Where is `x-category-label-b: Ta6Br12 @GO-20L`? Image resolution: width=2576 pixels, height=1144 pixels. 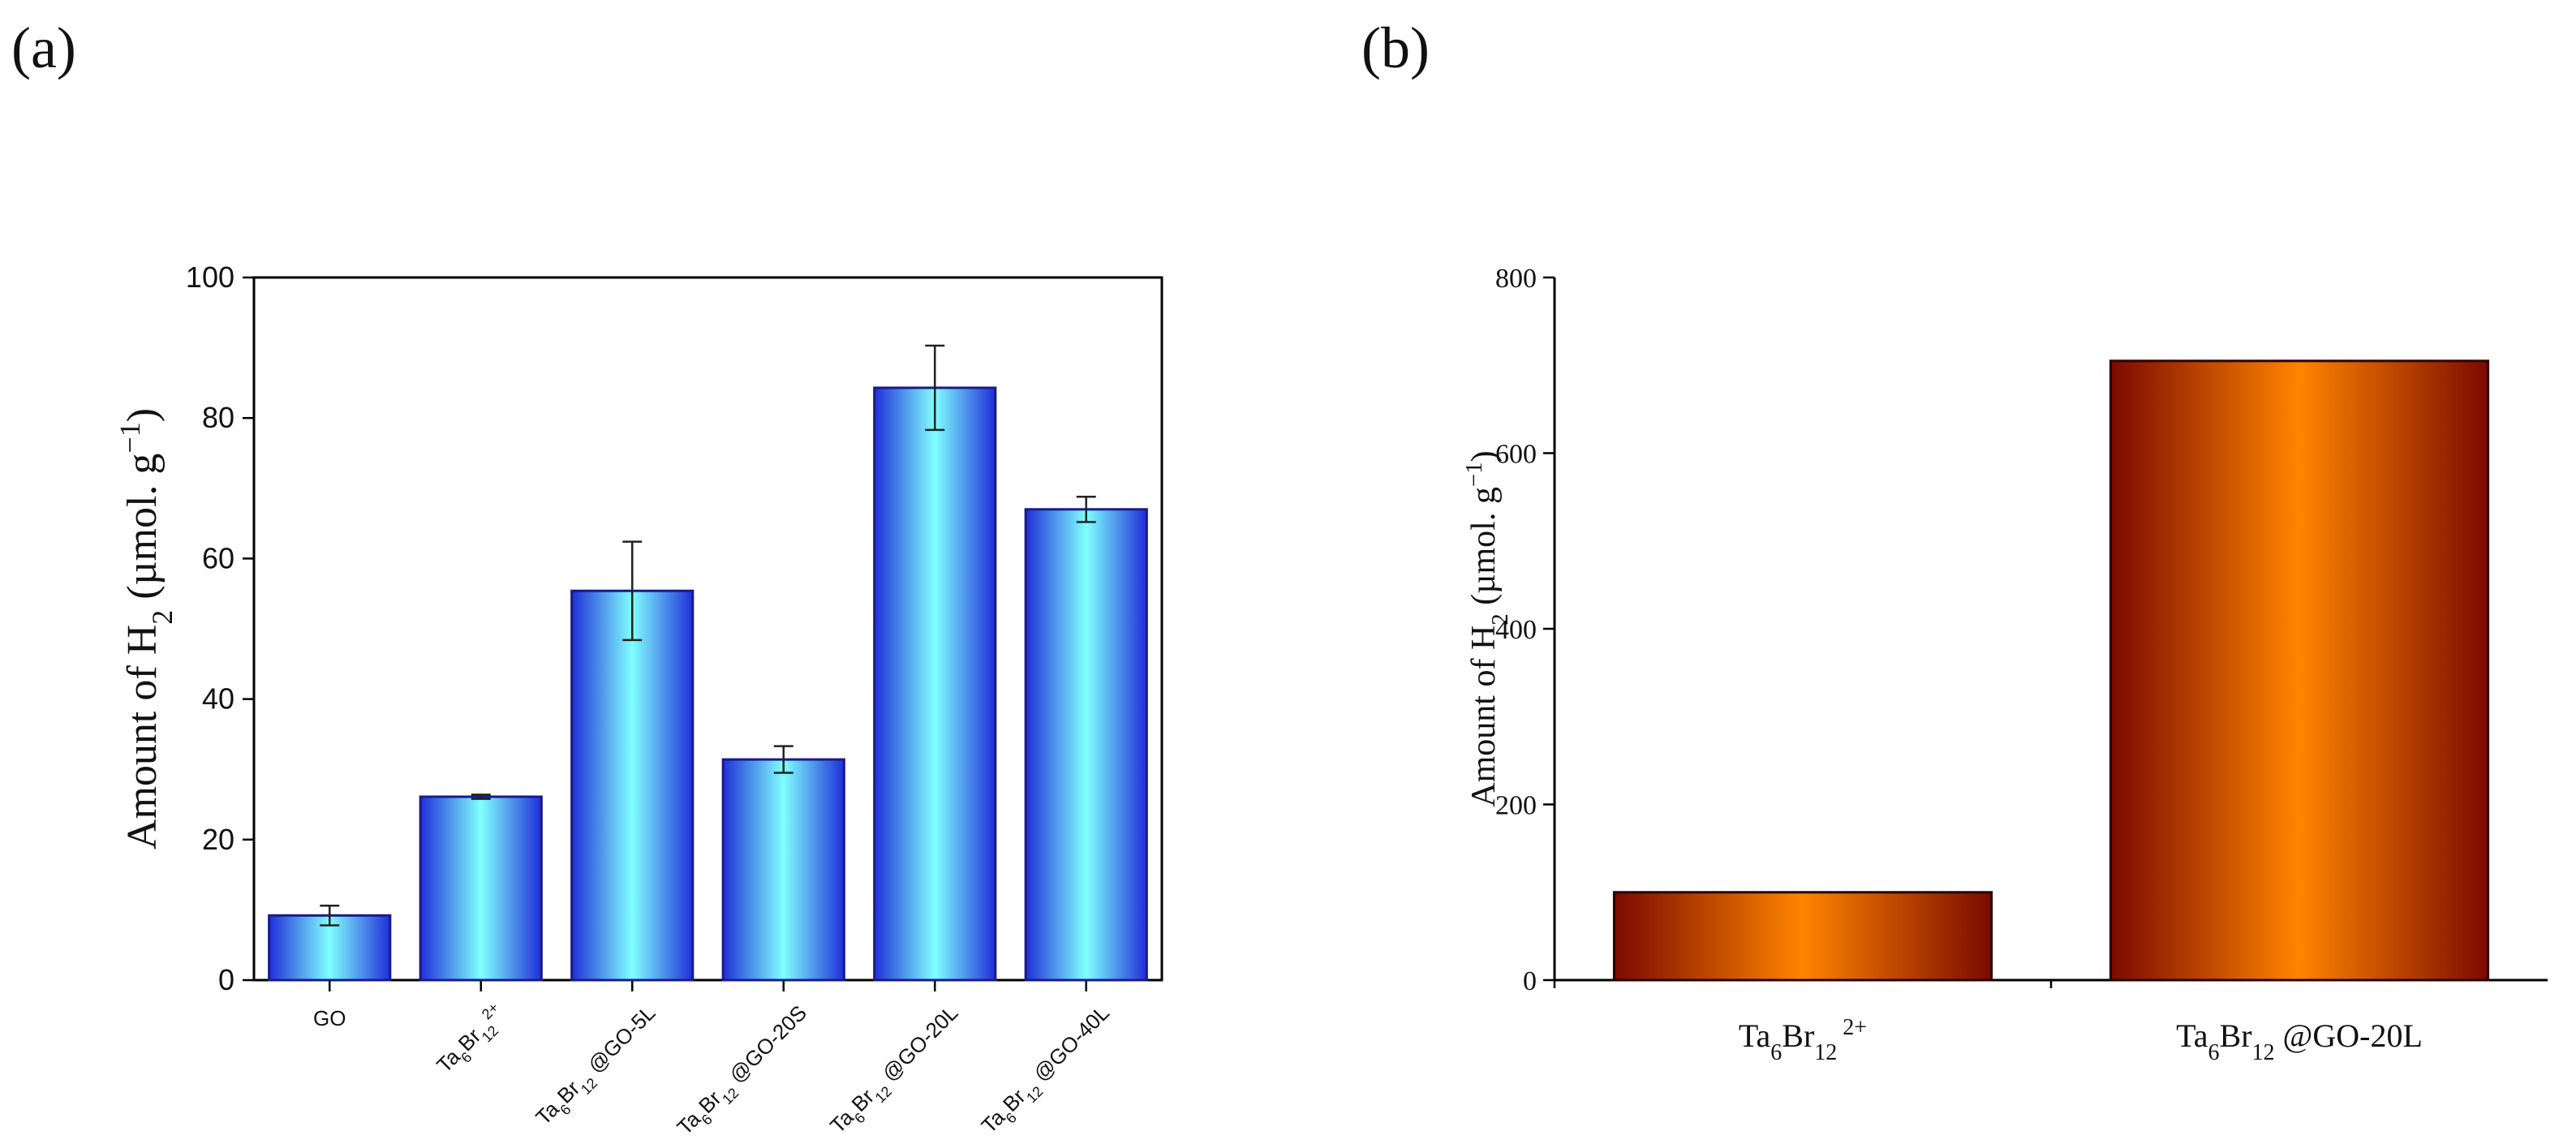 x-category-label-b: Ta6Br12 @GO-20L is located at coordinates (2299, 1041).